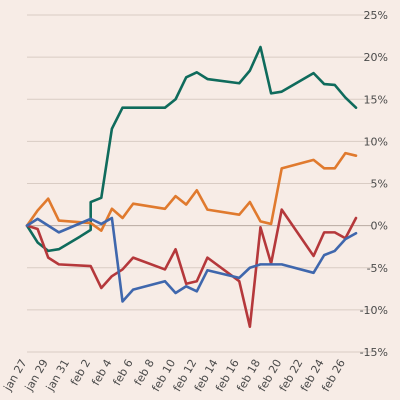 The height and width of the screenshot is (400, 400). I want to click on y-tick-label: -5%, so click(377, 268).